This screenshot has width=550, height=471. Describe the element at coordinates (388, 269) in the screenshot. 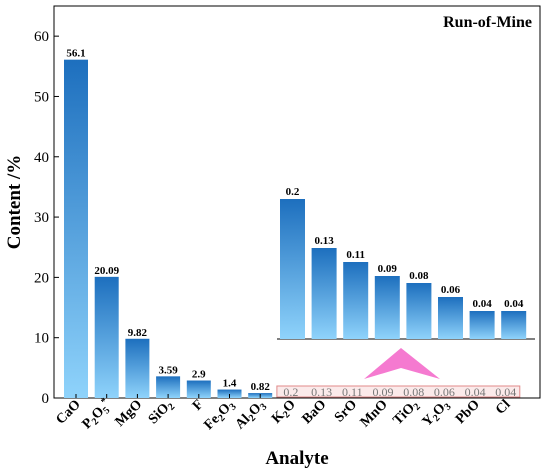

I see `inset-data-label: 0.09` at that location.